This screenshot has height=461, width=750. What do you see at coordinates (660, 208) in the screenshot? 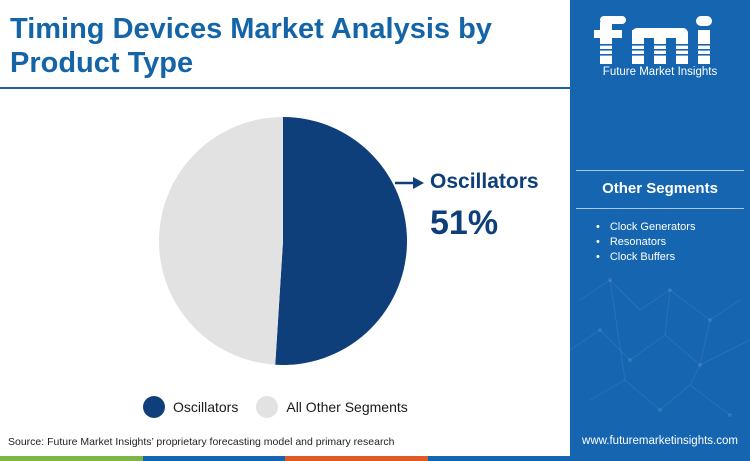
I see `side-divider-bottom` at bounding box center [660, 208].